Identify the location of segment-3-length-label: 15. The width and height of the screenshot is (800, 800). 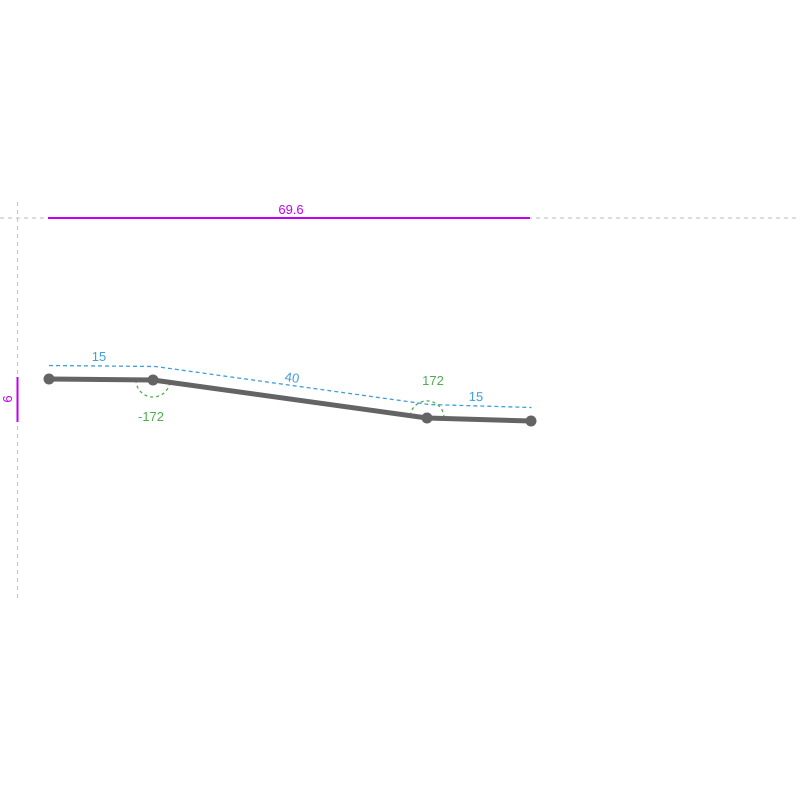
(476, 396).